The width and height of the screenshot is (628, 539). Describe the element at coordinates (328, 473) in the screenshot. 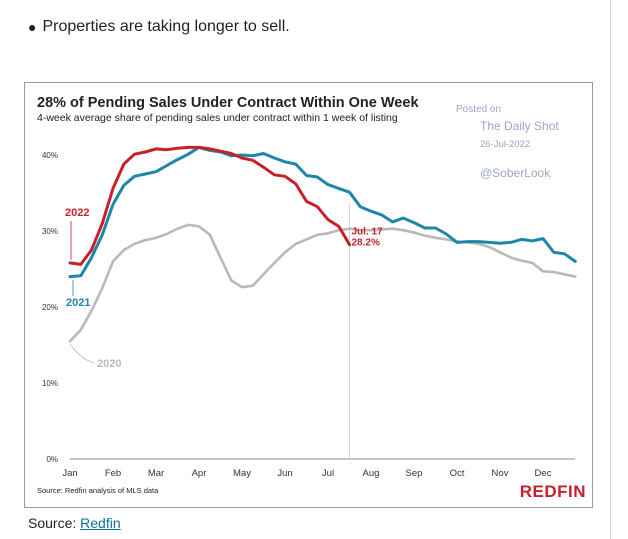

I see `x-tick-label: Jul` at that location.